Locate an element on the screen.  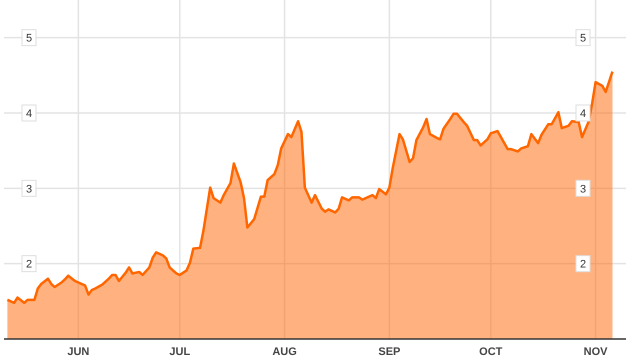
x-tick-label: JUN is located at coordinates (78, 351).